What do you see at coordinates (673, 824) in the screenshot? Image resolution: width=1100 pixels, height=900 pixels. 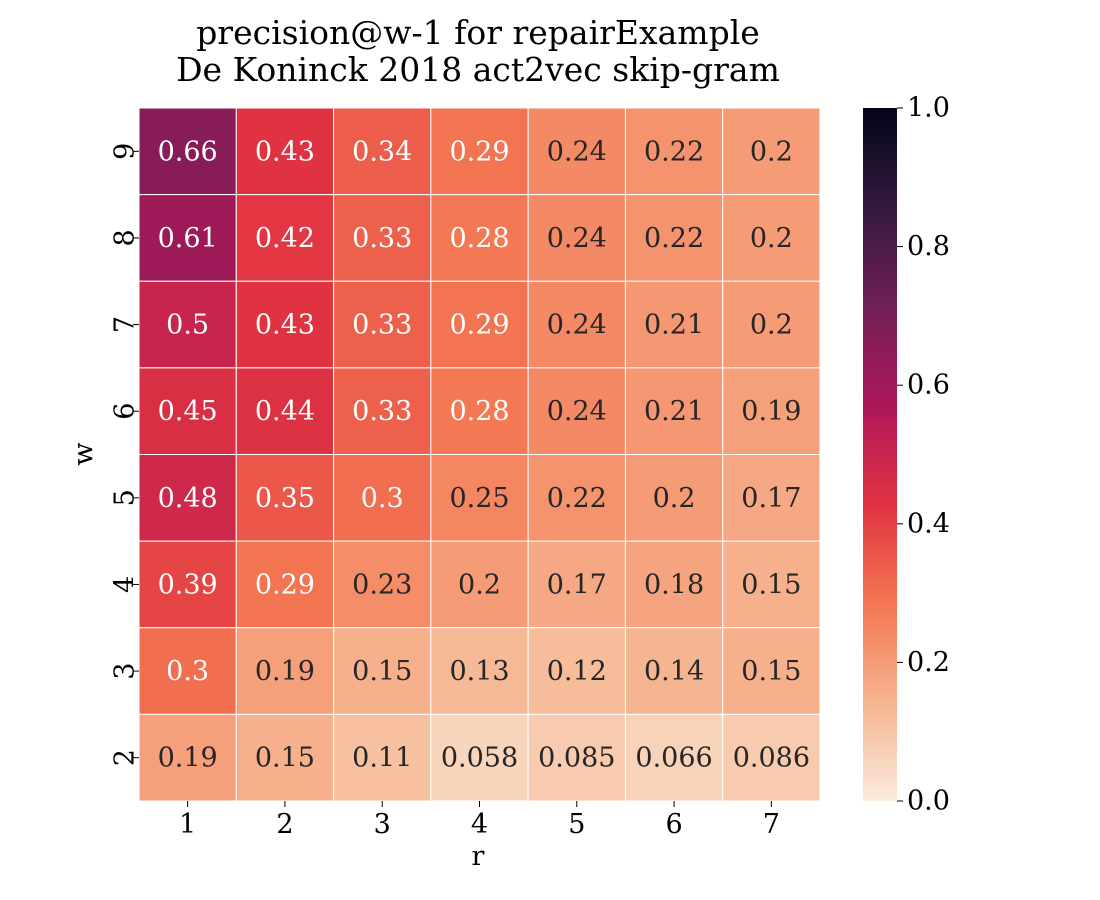 I see `x-tick-label: 6` at bounding box center [673, 824].